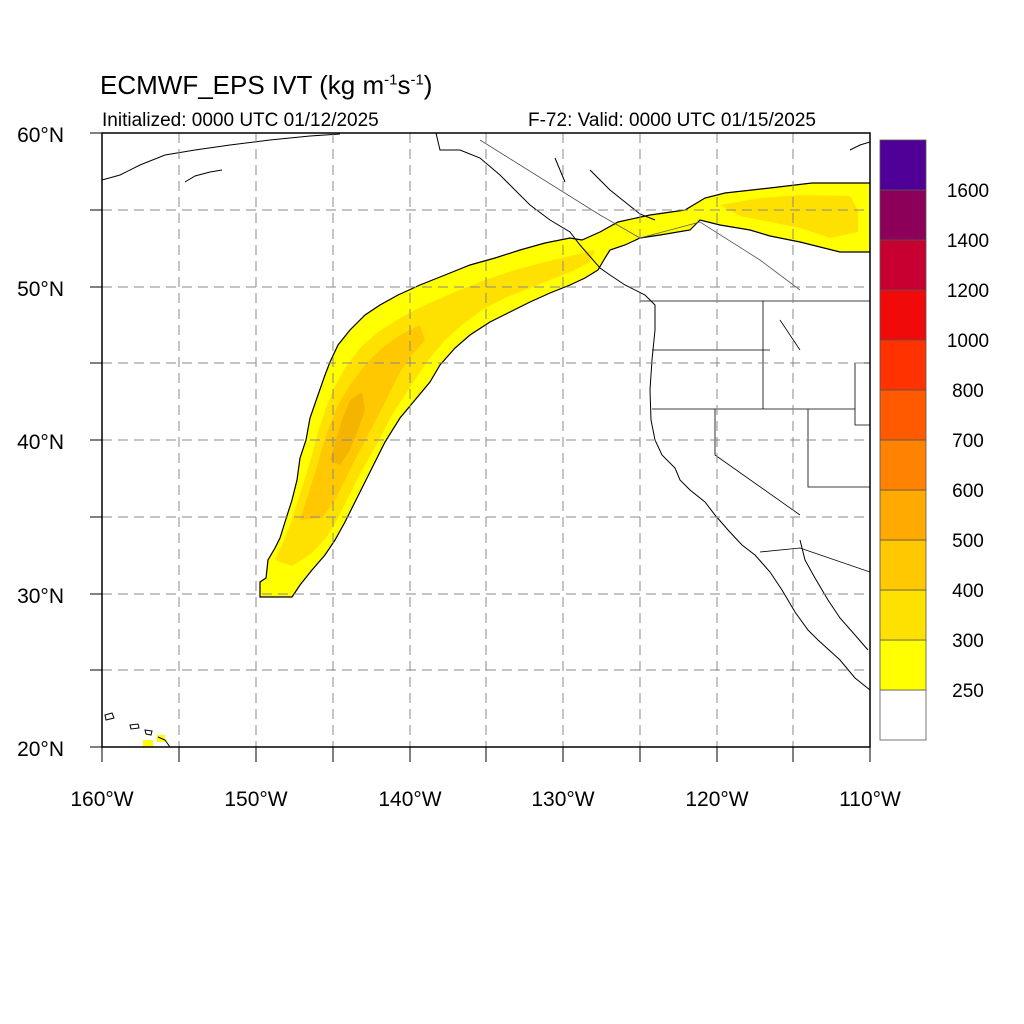  Describe the element at coordinates (40, 749) in the screenshot. I see `lat-label-20: 20°N` at that location.